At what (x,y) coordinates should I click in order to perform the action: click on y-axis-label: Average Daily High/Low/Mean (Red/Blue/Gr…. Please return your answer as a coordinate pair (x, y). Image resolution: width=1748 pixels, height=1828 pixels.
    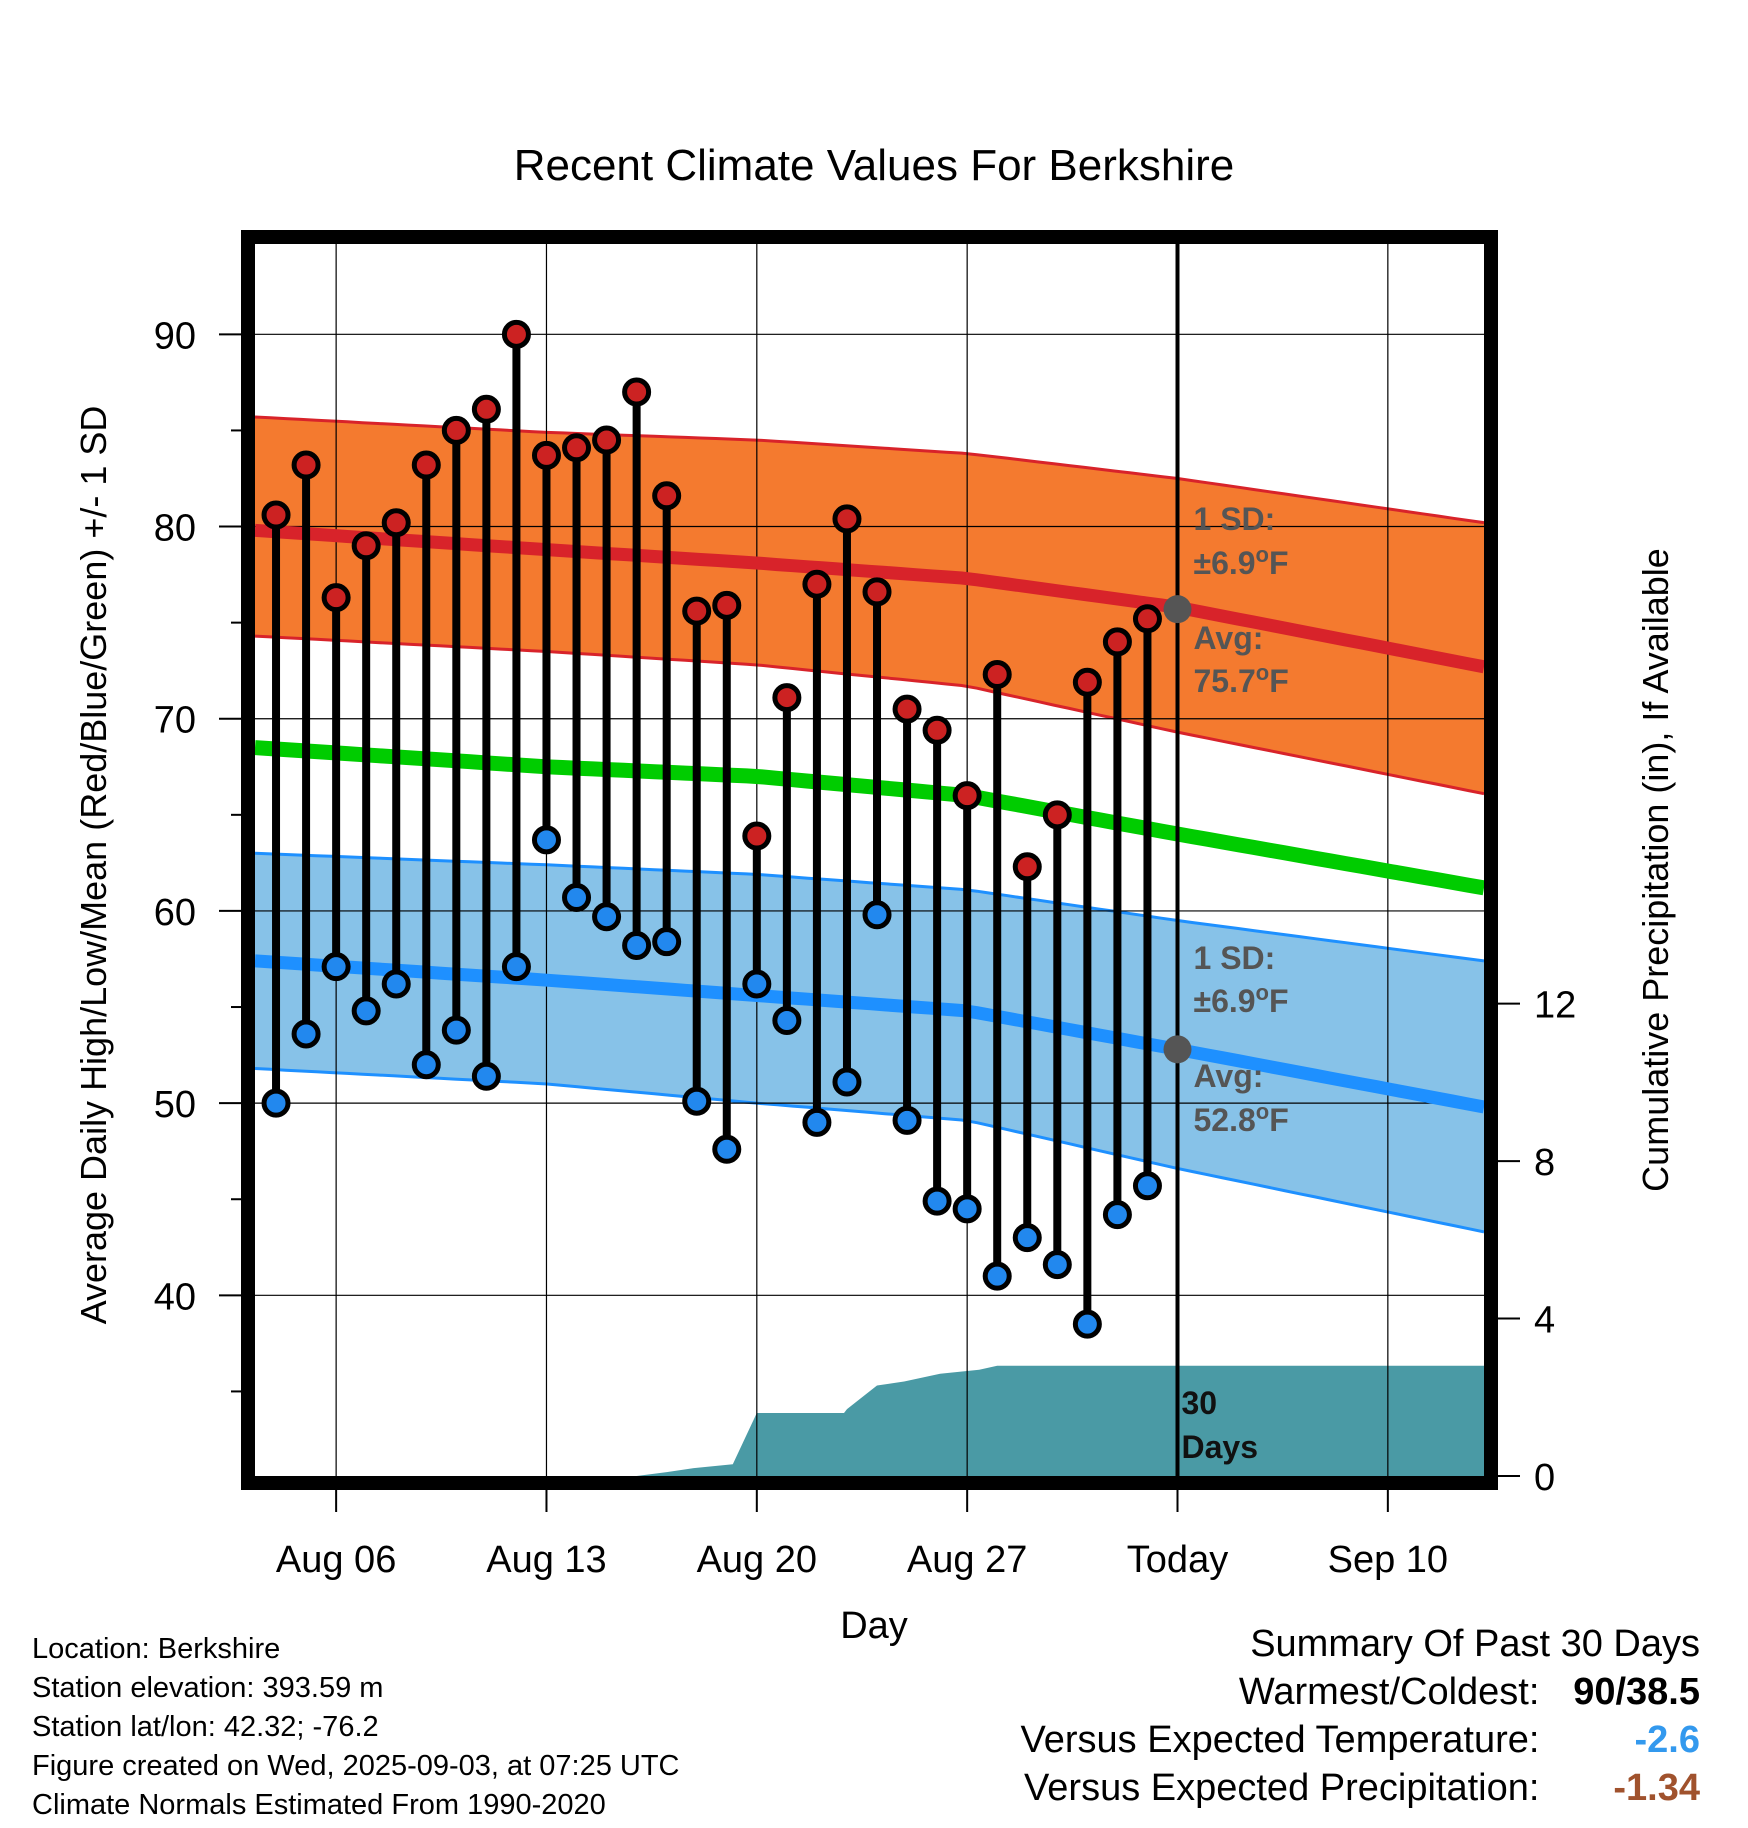
    Looking at the image, I should click on (93, 865).